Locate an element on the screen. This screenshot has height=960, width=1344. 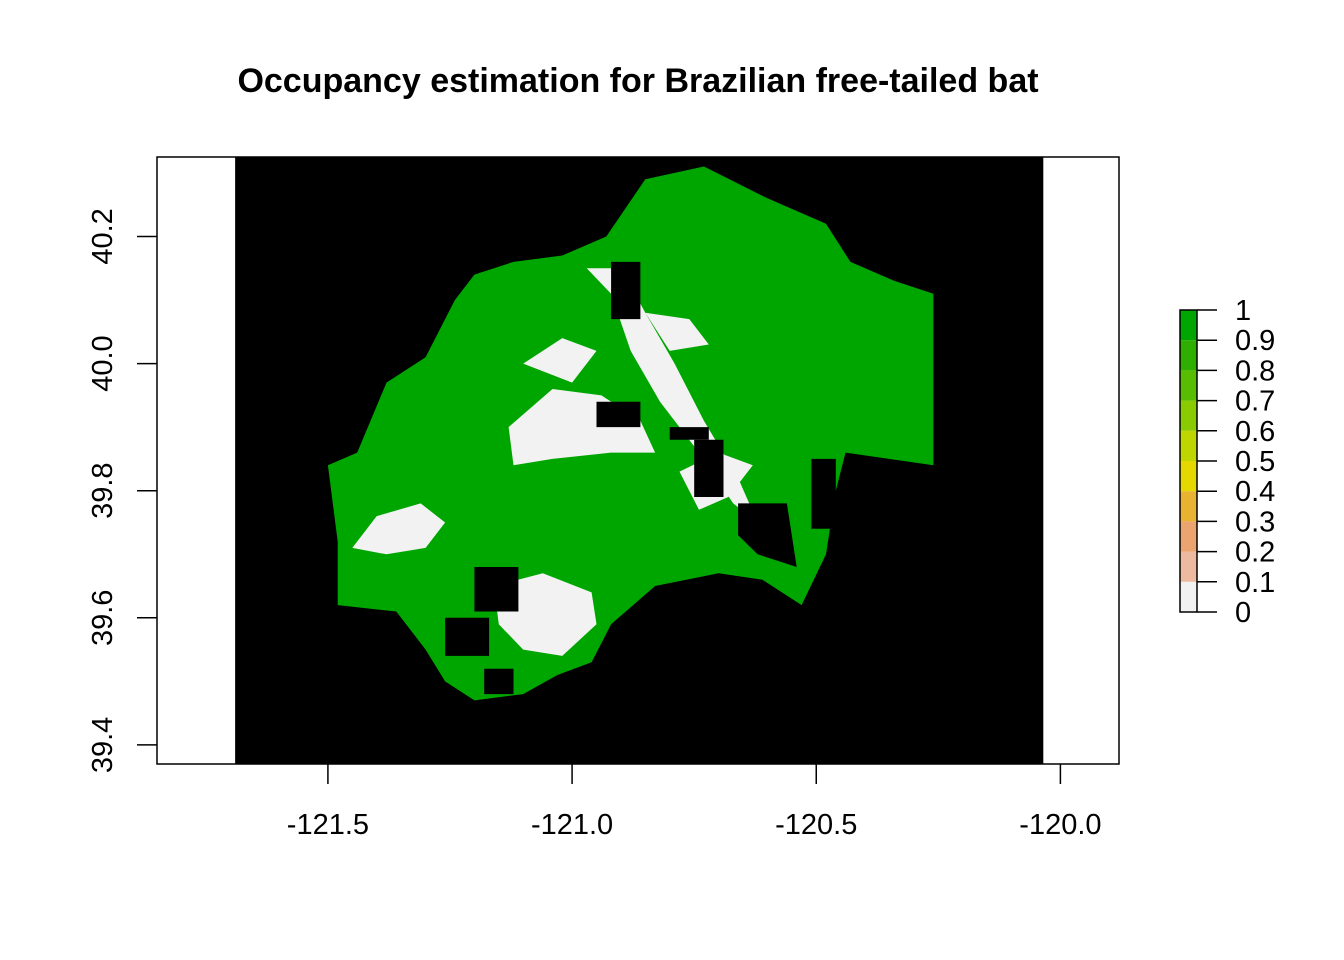
y-tick-label-0: 39.4 is located at coordinates (103, 745).